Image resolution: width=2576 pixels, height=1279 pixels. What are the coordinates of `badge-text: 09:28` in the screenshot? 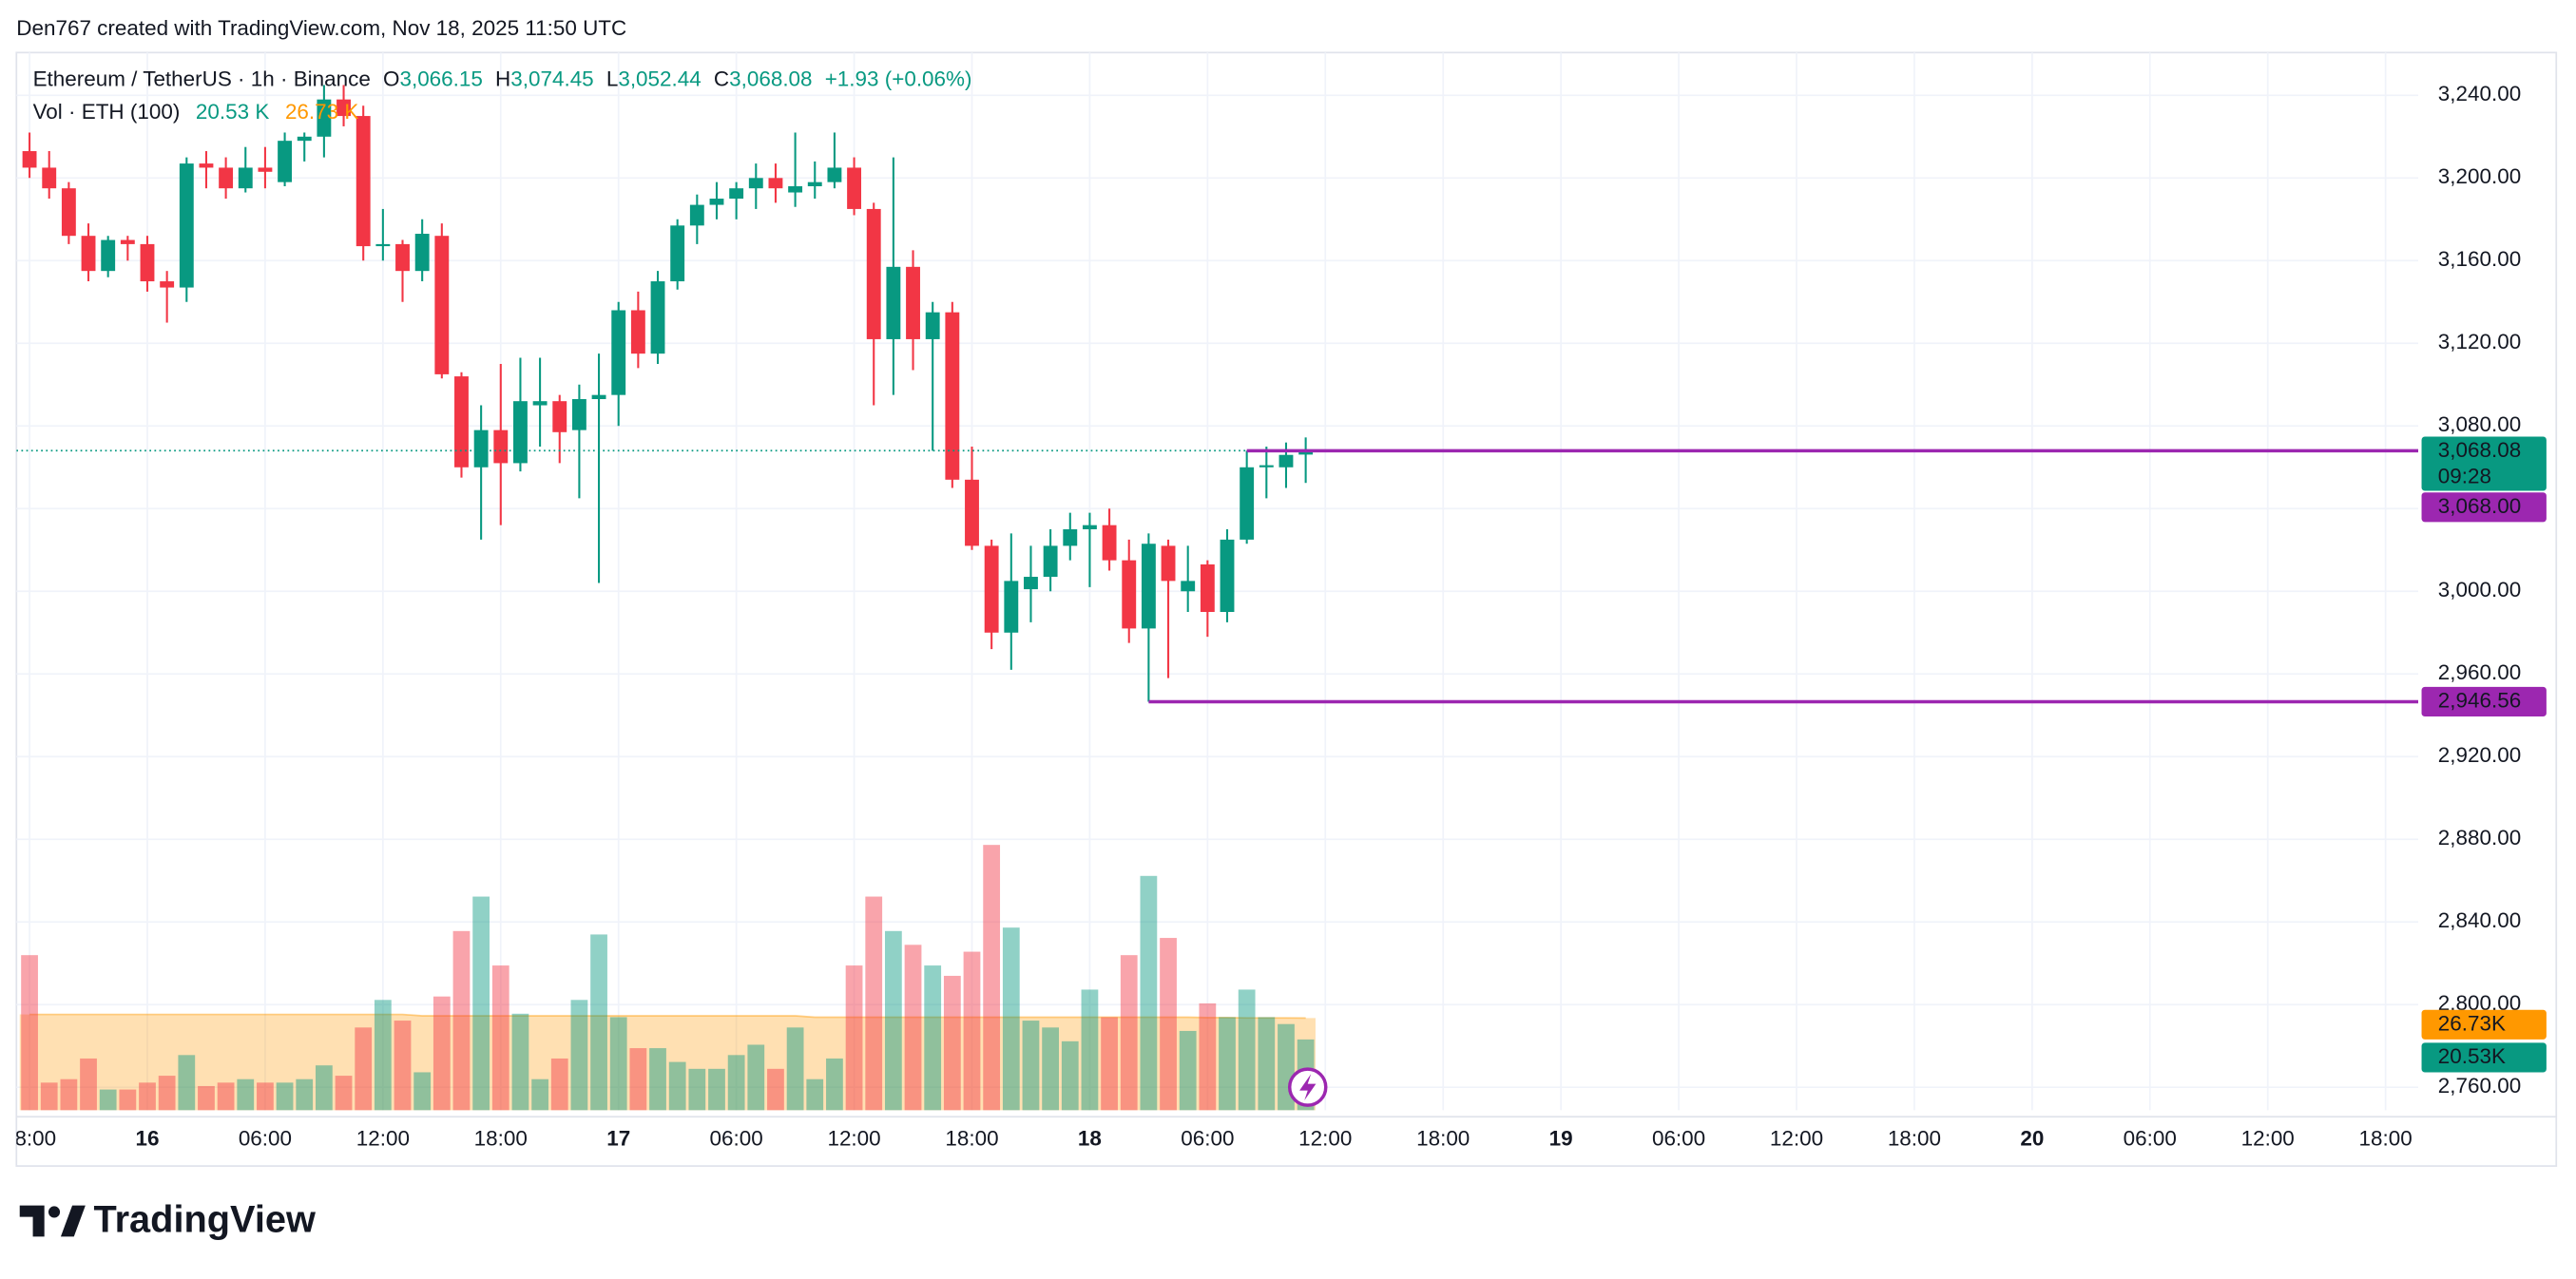 It's located at (2464, 477).